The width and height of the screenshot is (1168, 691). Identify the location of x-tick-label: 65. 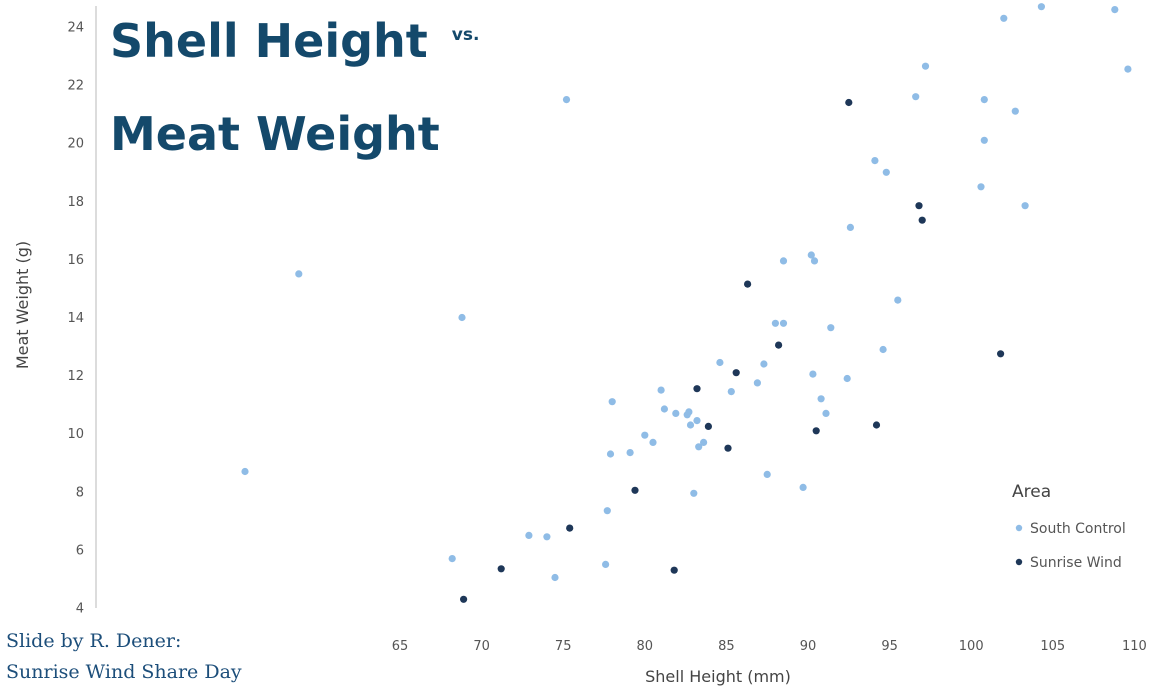
(400, 646).